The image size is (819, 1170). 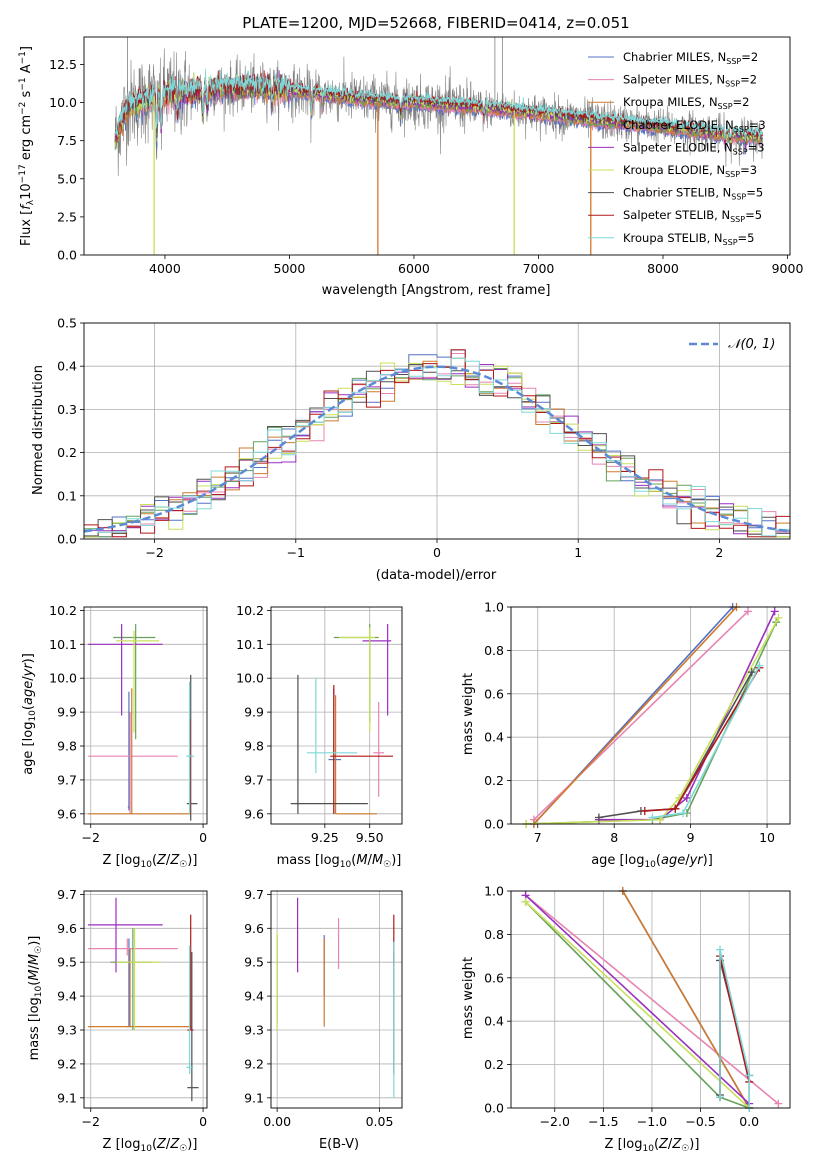 What do you see at coordinates (145, 715) in the screenshot?
I see `age-vs-z-frame` at bounding box center [145, 715].